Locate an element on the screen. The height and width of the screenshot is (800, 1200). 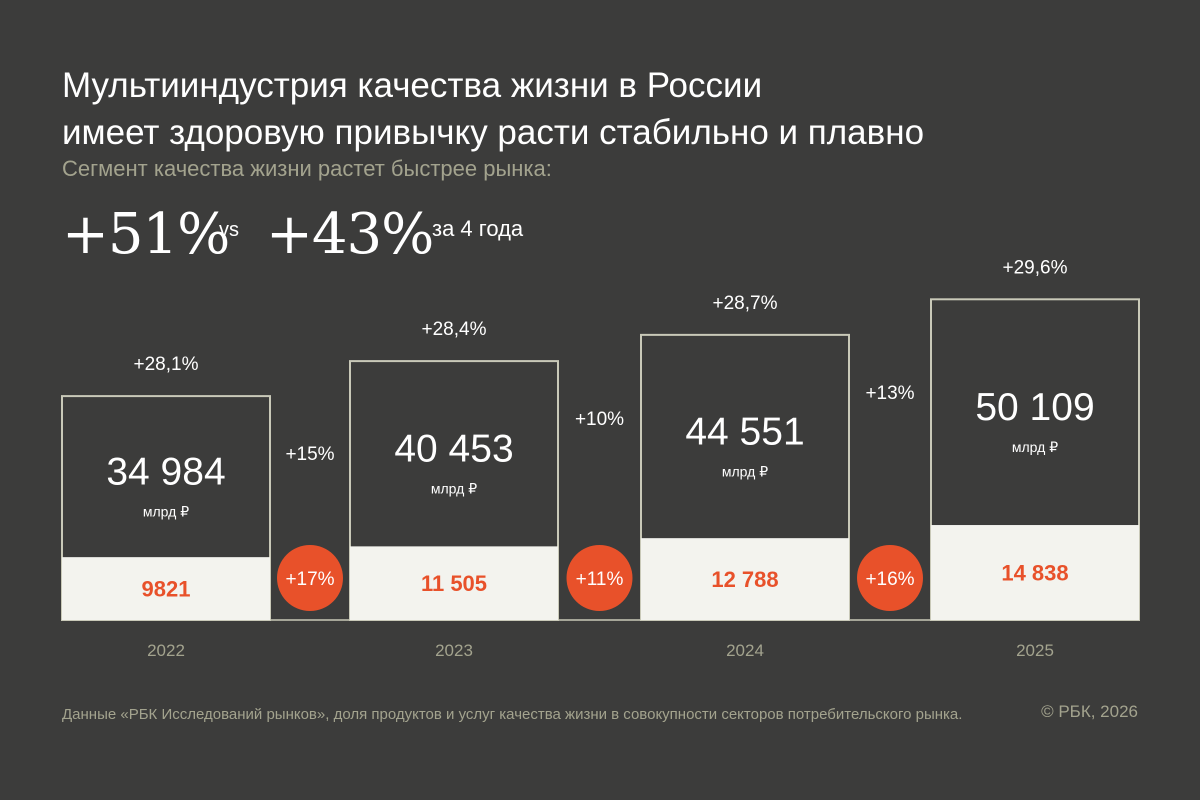
segment-growth-label: +16% is located at coordinates (889, 579).